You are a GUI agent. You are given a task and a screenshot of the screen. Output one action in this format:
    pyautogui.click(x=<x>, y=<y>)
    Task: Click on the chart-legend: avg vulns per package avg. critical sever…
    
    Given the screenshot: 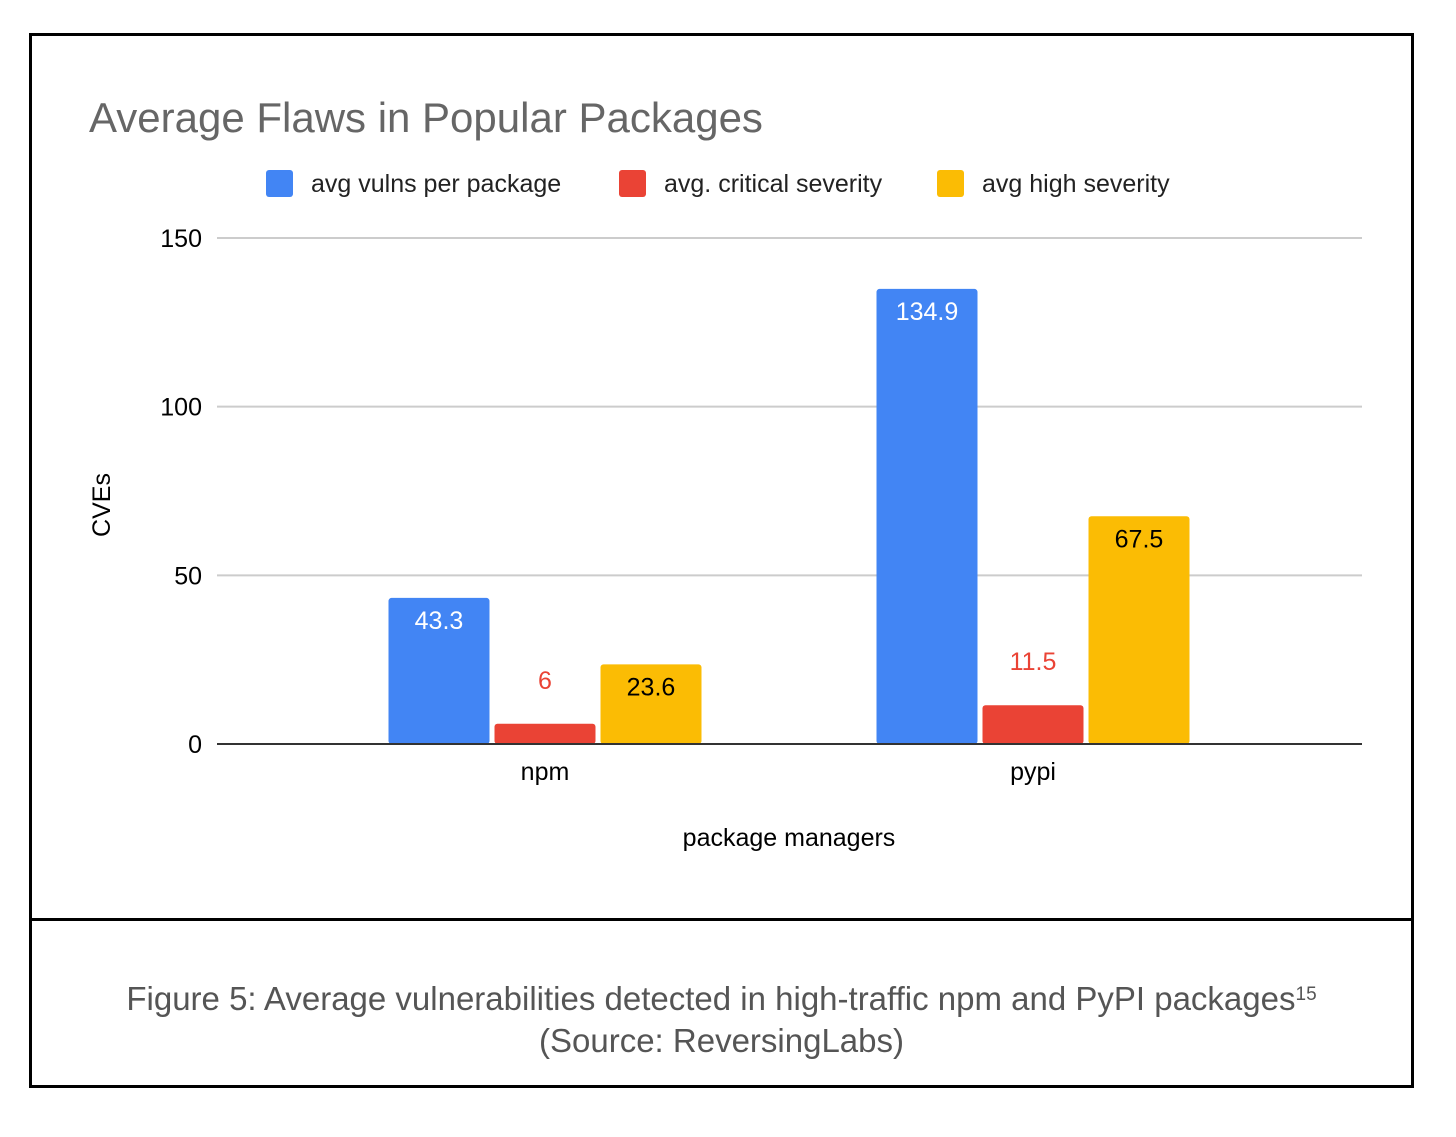 What is the action you would take?
    pyautogui.click(x=718, y=184)
    